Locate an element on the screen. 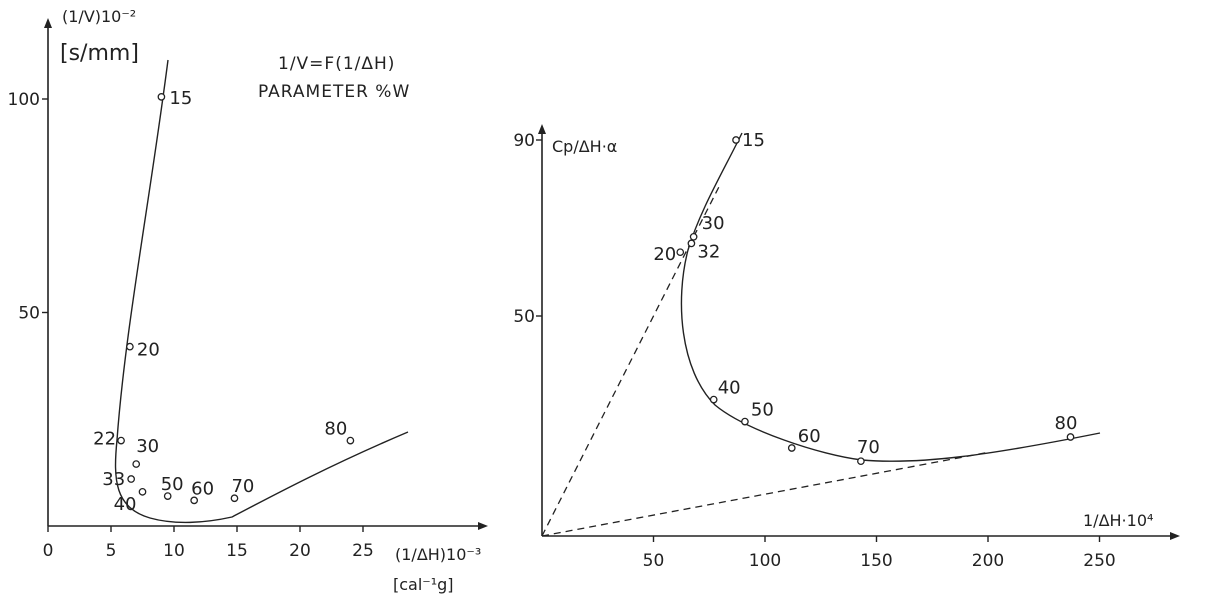 This screenshot has height=605, width=1207. left-y-axis-title: (1/V)10⁻² is located at coordinates (99, 16).